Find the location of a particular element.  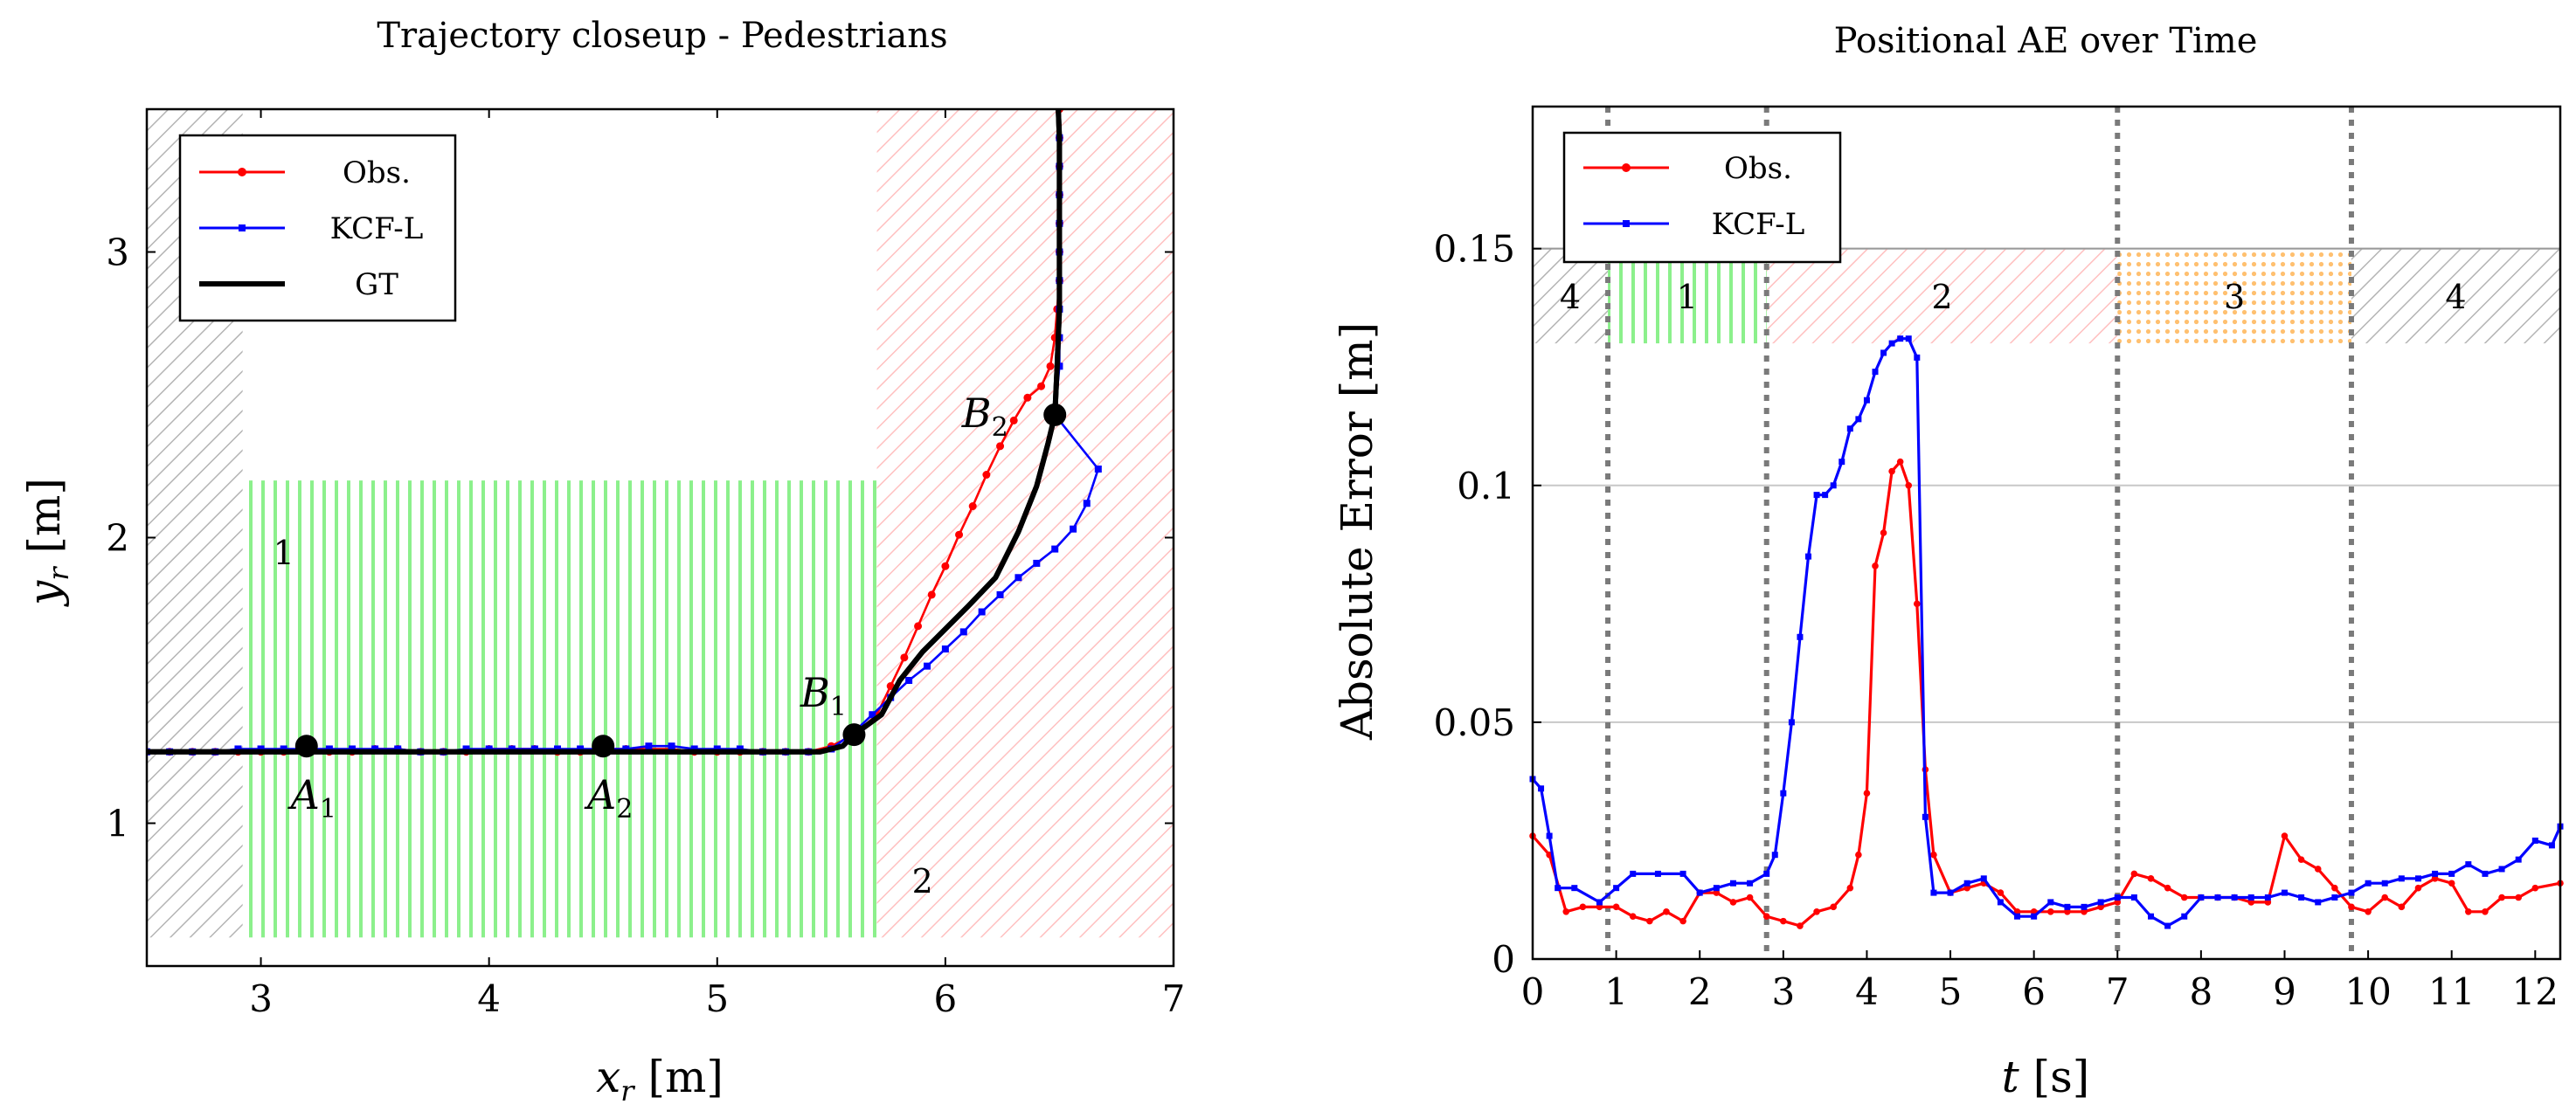

legend-label: KCF-L is located at coordinates (1758, 224).